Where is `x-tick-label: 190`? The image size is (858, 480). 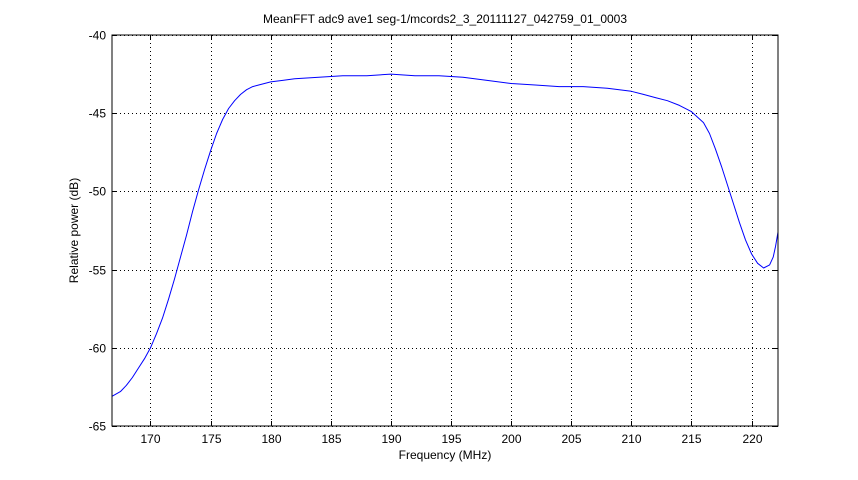
x-tick-label: 190 is located at coordinates (391, 439).